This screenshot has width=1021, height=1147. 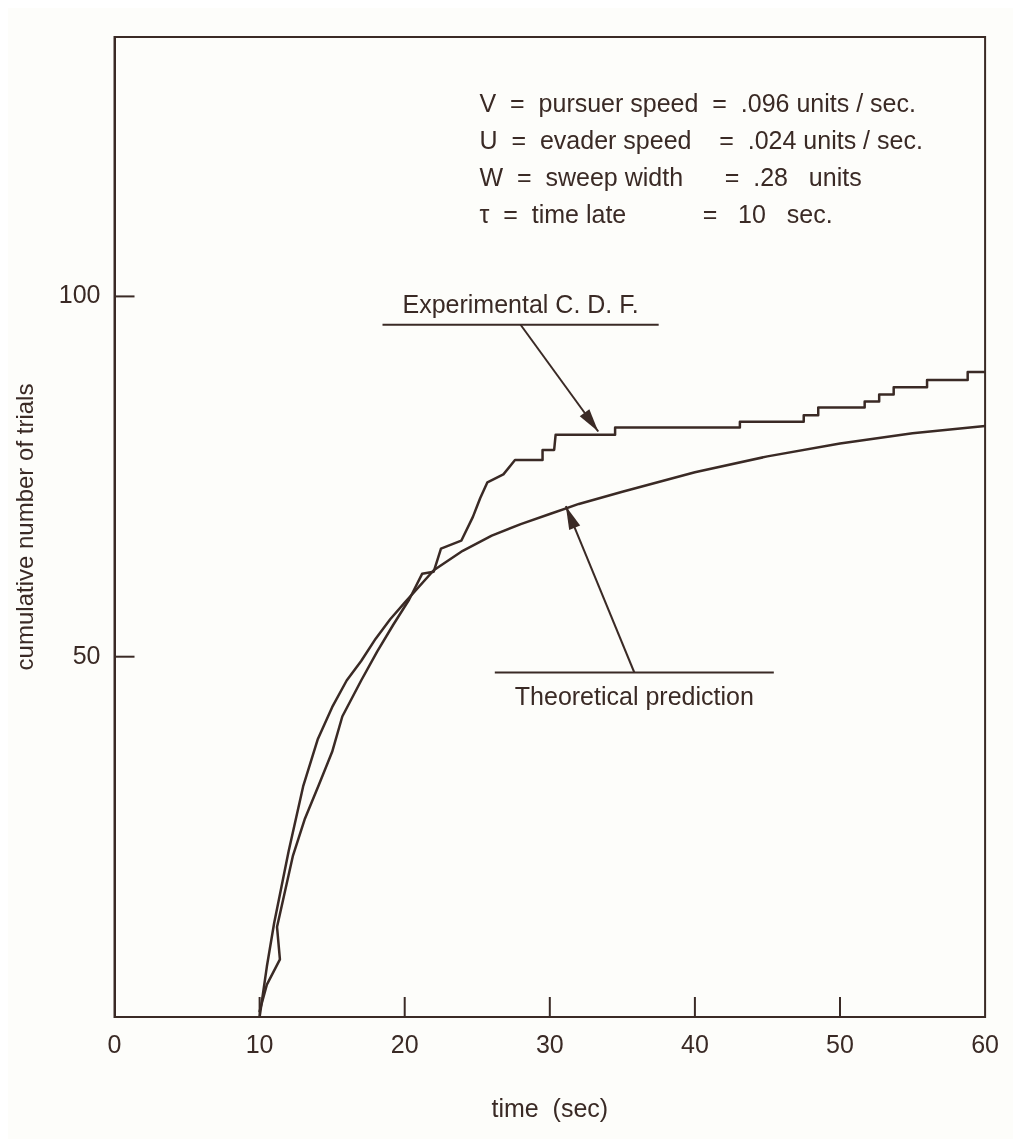 What do you see at coordinates (985, 1043) in the screenshot?
I see `x-tick-label: 60` at bounding box center [985, 1043].